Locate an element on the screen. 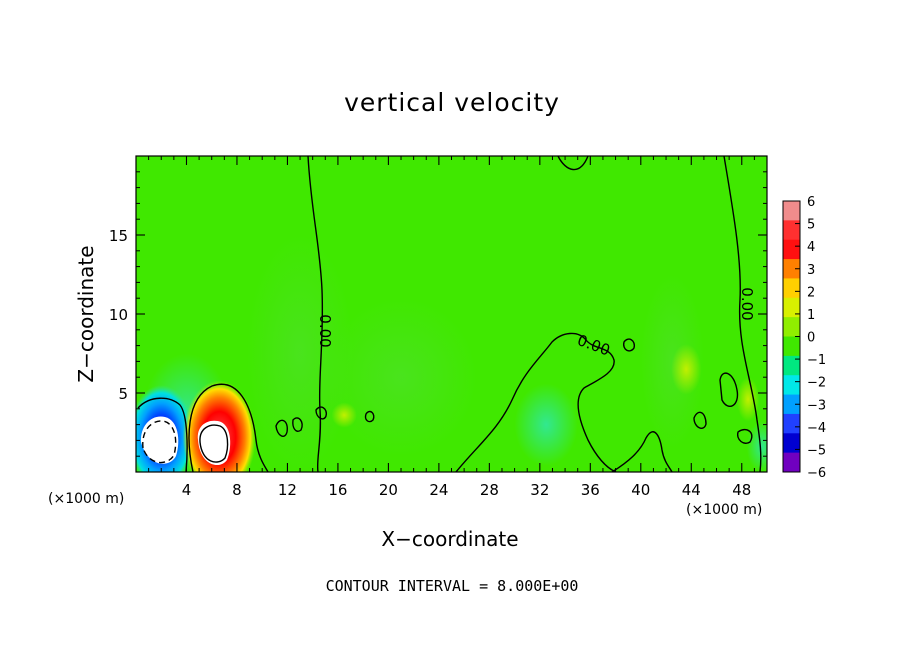 The width and height of the screenshot is (904, 654). x-unit-label-right: (×1000 m) is located at coordinates (724, 510).